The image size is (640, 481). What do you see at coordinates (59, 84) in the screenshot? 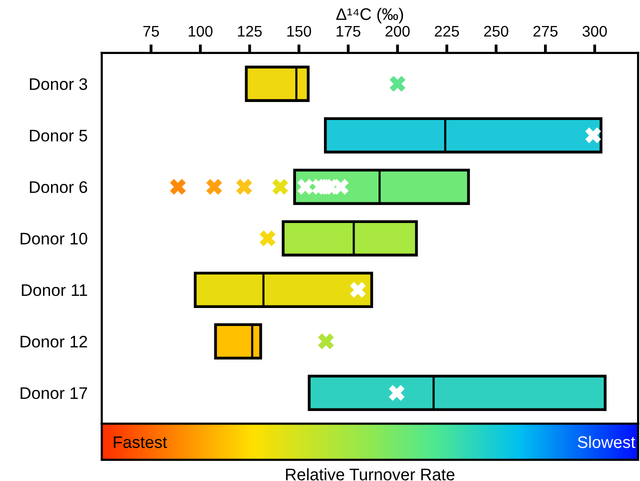
I see `y-tick-label: Donor 3` at bounding box center [59, 84].